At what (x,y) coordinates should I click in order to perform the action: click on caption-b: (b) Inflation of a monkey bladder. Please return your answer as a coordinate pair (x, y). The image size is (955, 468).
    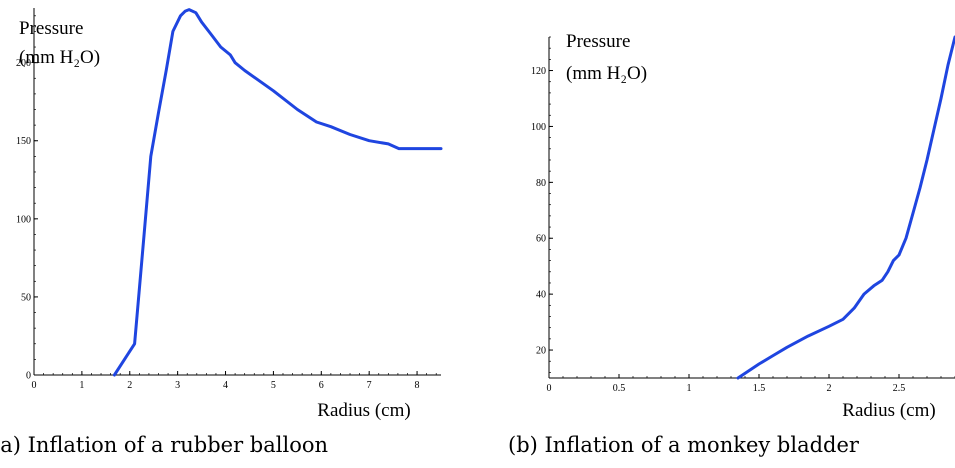
    Looking at the image, I should click on (683, 445).